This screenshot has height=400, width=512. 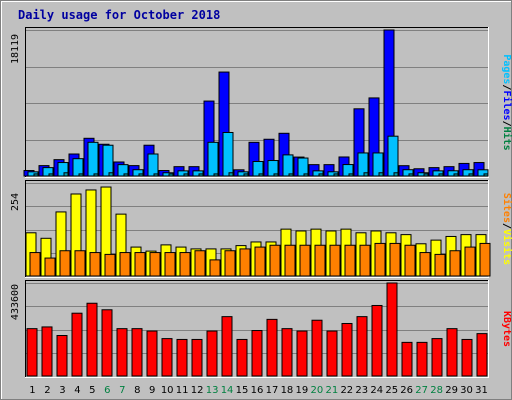 I want to click on x-tick-label: 8, so click(x=137, y=390).